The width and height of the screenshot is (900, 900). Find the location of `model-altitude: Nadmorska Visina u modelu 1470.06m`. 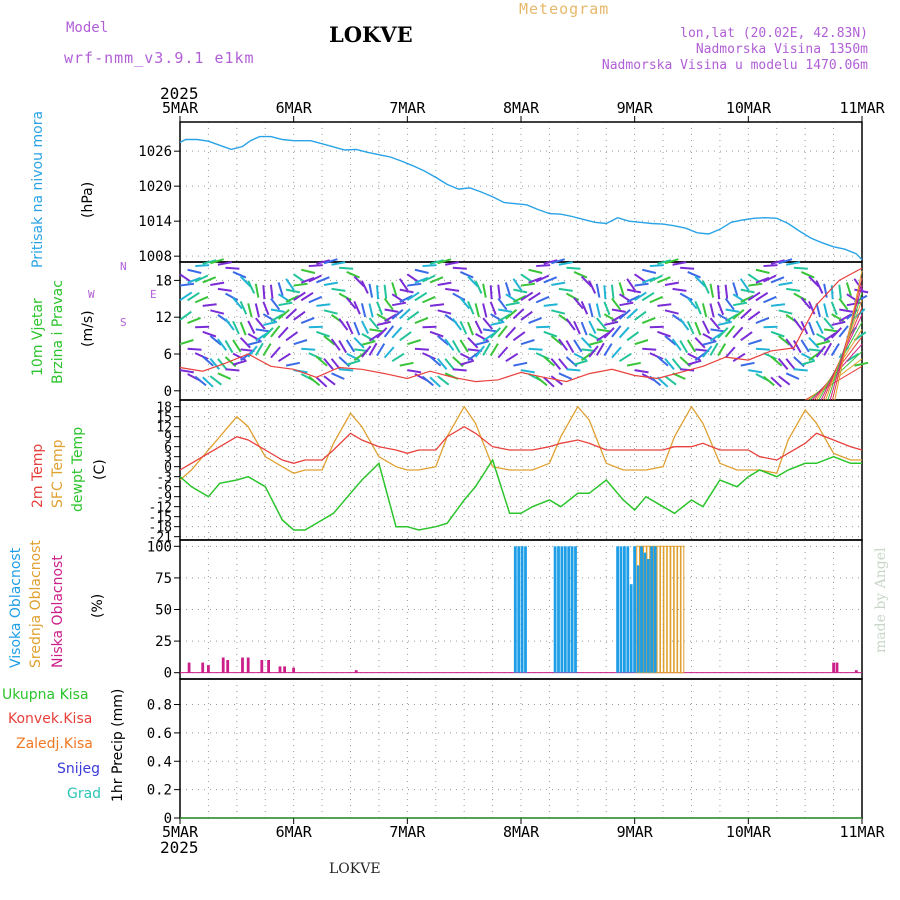

model-altitude: Nadmorska Visina u modelu 1470.06m is located at coordinates (734, 65).